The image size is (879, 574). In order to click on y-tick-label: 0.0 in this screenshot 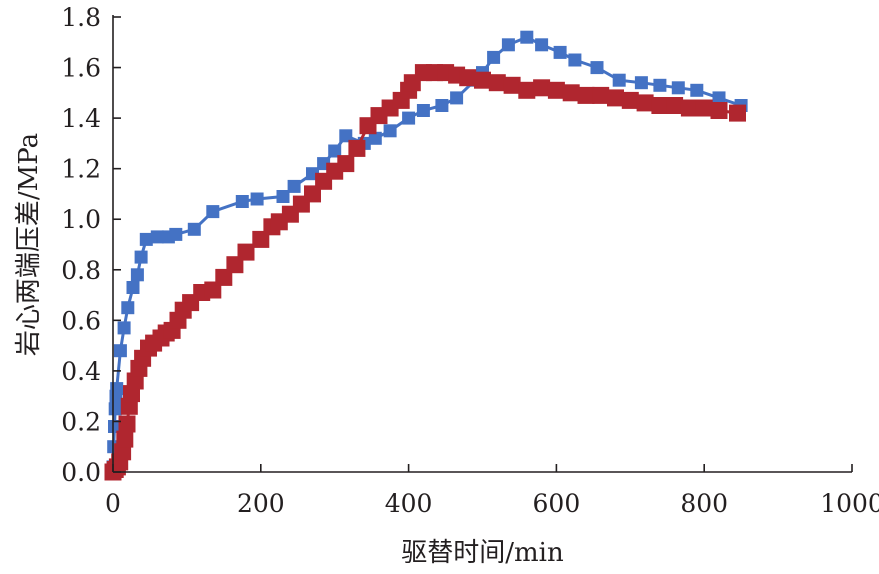, I will do `click(81, 472)`.